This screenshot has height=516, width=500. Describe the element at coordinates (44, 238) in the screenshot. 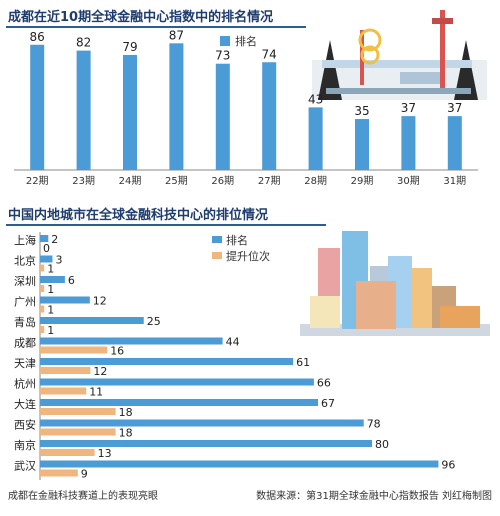

I see `rank-bar-上海` at that location.